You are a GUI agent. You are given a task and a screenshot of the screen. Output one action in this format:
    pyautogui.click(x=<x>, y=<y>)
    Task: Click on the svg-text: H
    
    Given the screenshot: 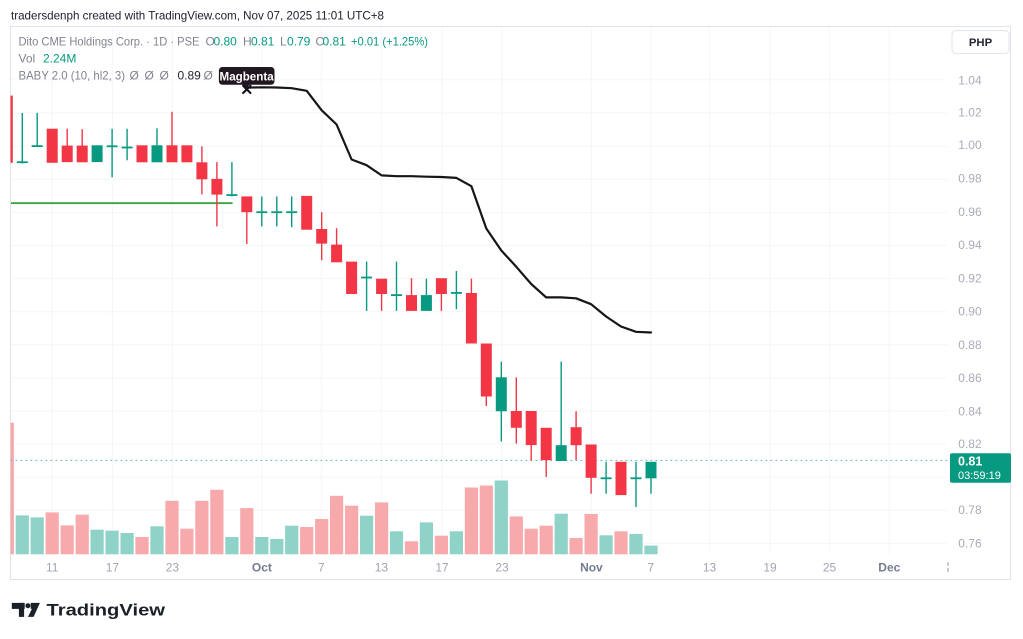 What is the action you would take?
    pyautogui.click(x=247, y=41)
    